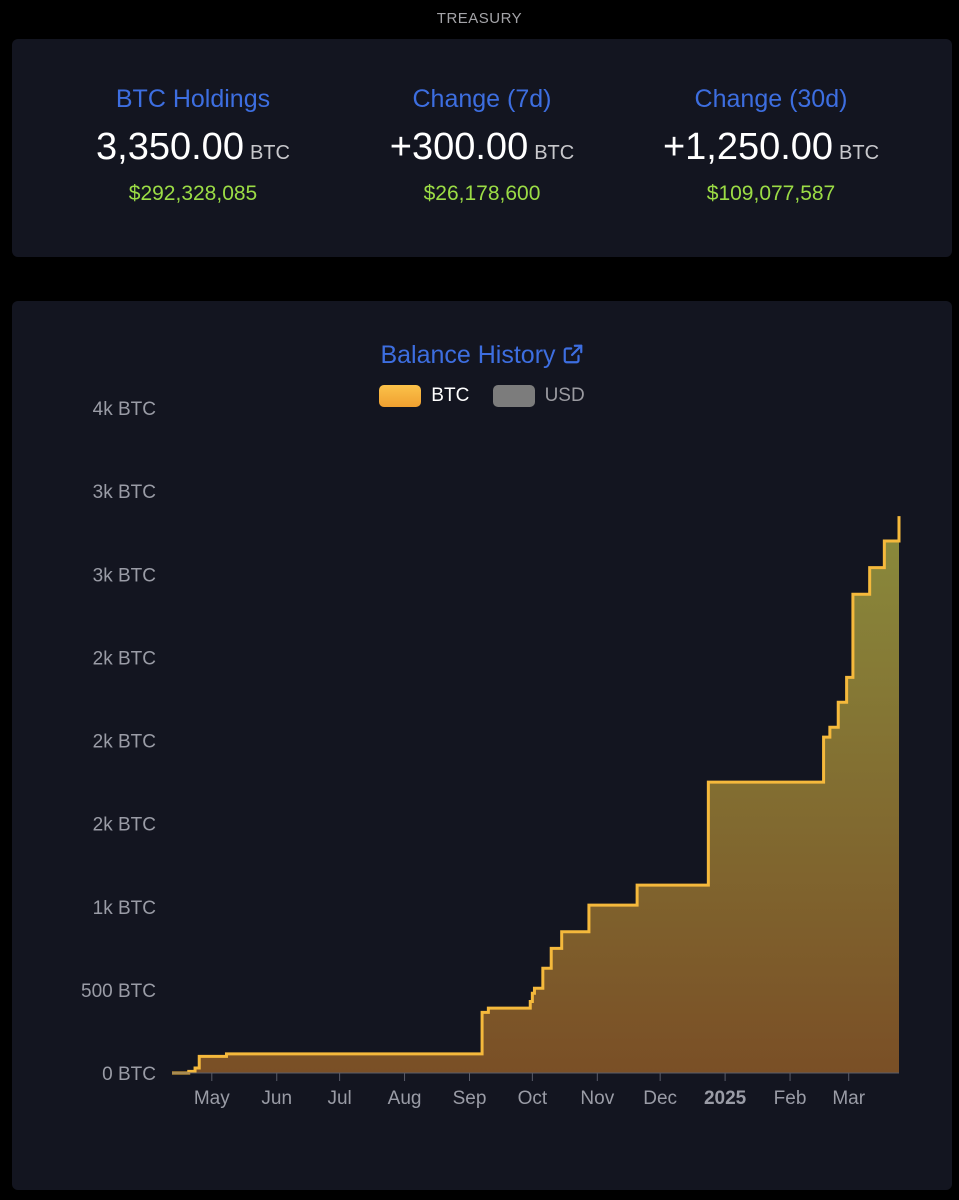  Describe the element at coordinates (533, 1098) in the screenshot. I see `x-tick-label: Oct` at that location.